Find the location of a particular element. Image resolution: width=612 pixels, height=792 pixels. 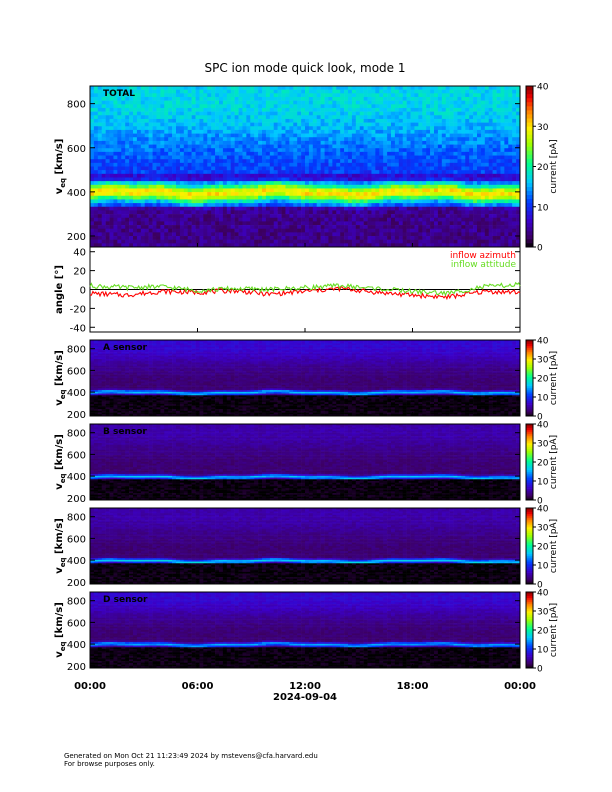

figure-title: SPC ion mode quick look, mode 1 is located at coordinates (305, 68).